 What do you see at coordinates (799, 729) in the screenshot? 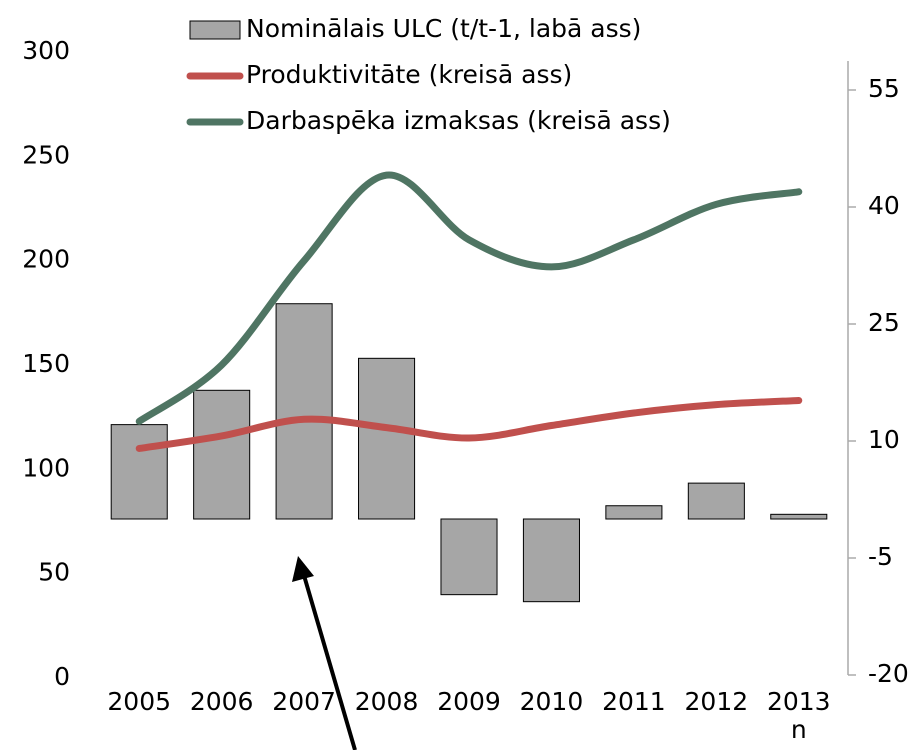
I see `x-tick-label-line: n` at bounding box center [799, 729].